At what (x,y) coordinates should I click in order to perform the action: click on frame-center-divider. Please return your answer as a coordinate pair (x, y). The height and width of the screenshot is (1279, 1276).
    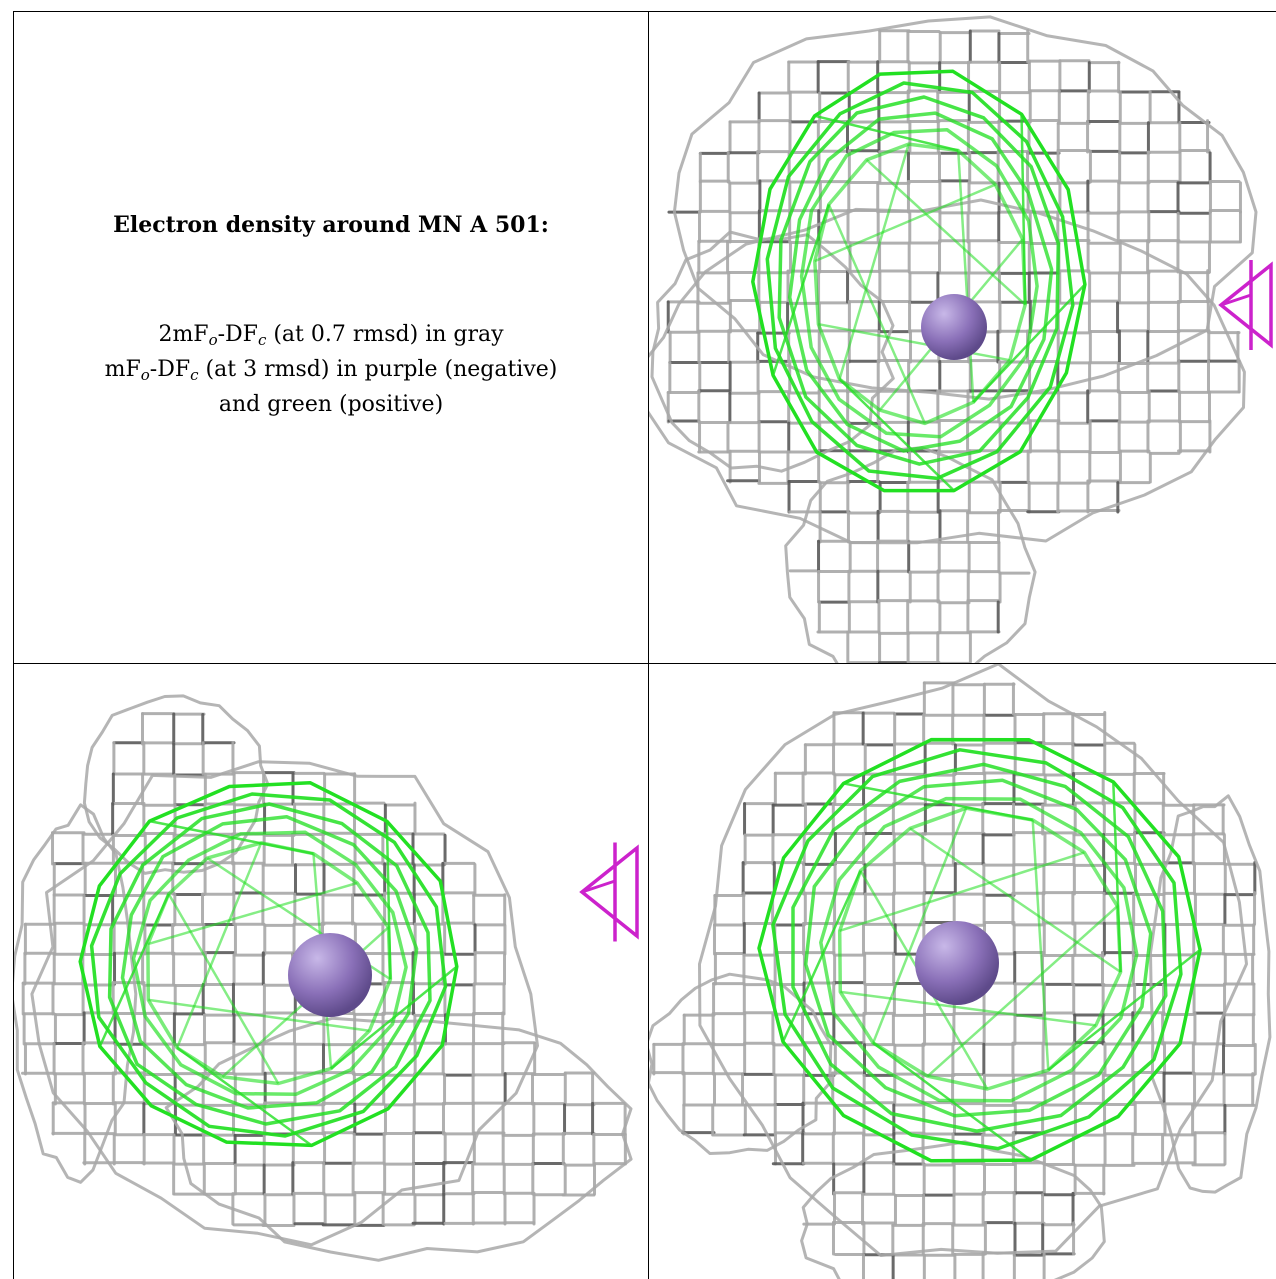
    Looking at the image, I should click on (648, 645).